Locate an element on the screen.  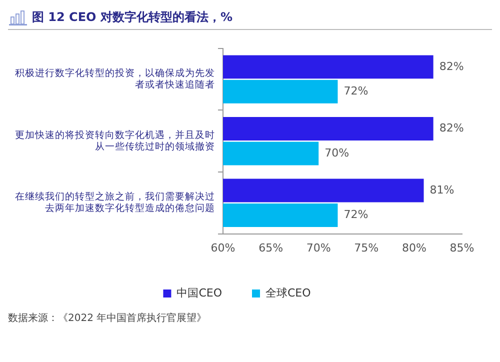
chart-title: 图 12 CEO 对数字化转型的看法，% is located at coordinates (132, 17).